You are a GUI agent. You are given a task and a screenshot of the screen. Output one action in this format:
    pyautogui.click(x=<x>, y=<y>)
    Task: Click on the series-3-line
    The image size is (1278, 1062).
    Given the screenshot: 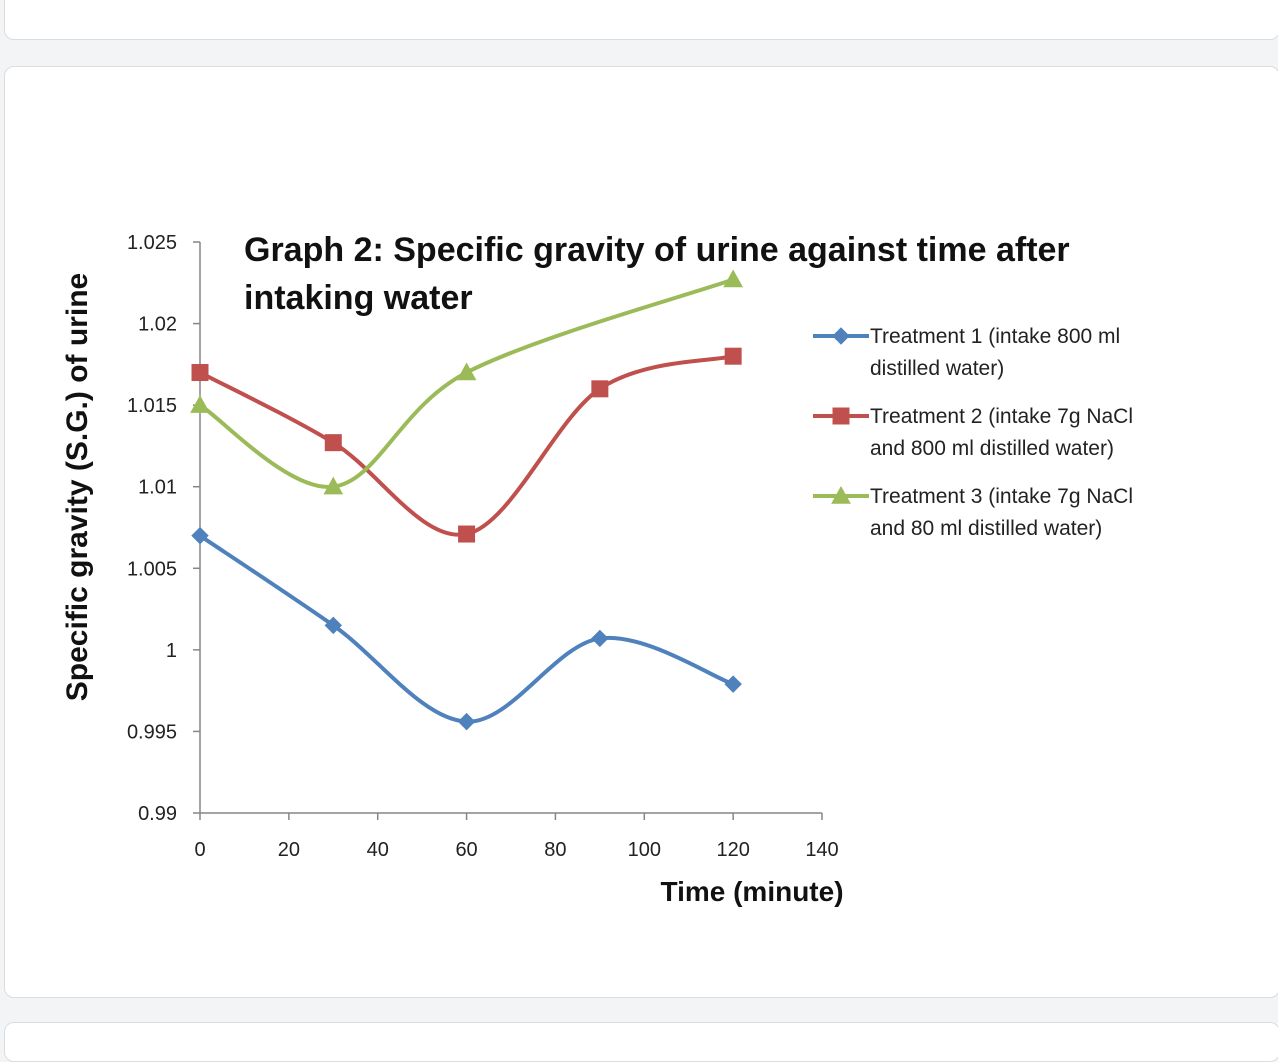 What is the action you would take?
    pyautogui.click(x=467, y=383)
    